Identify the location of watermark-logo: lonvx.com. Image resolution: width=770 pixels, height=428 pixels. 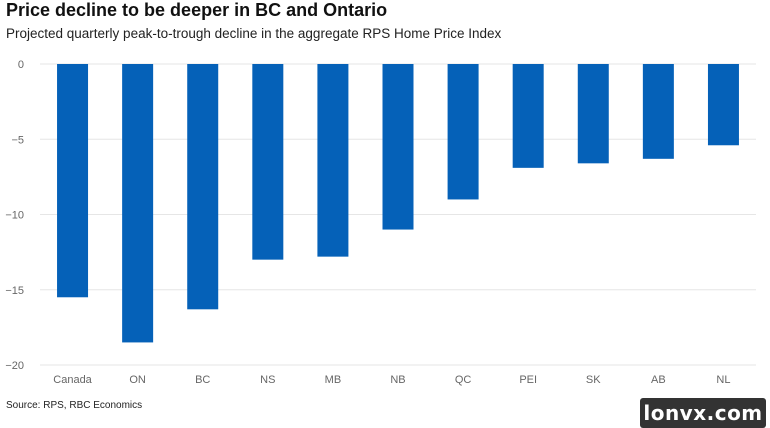
(703, 413).